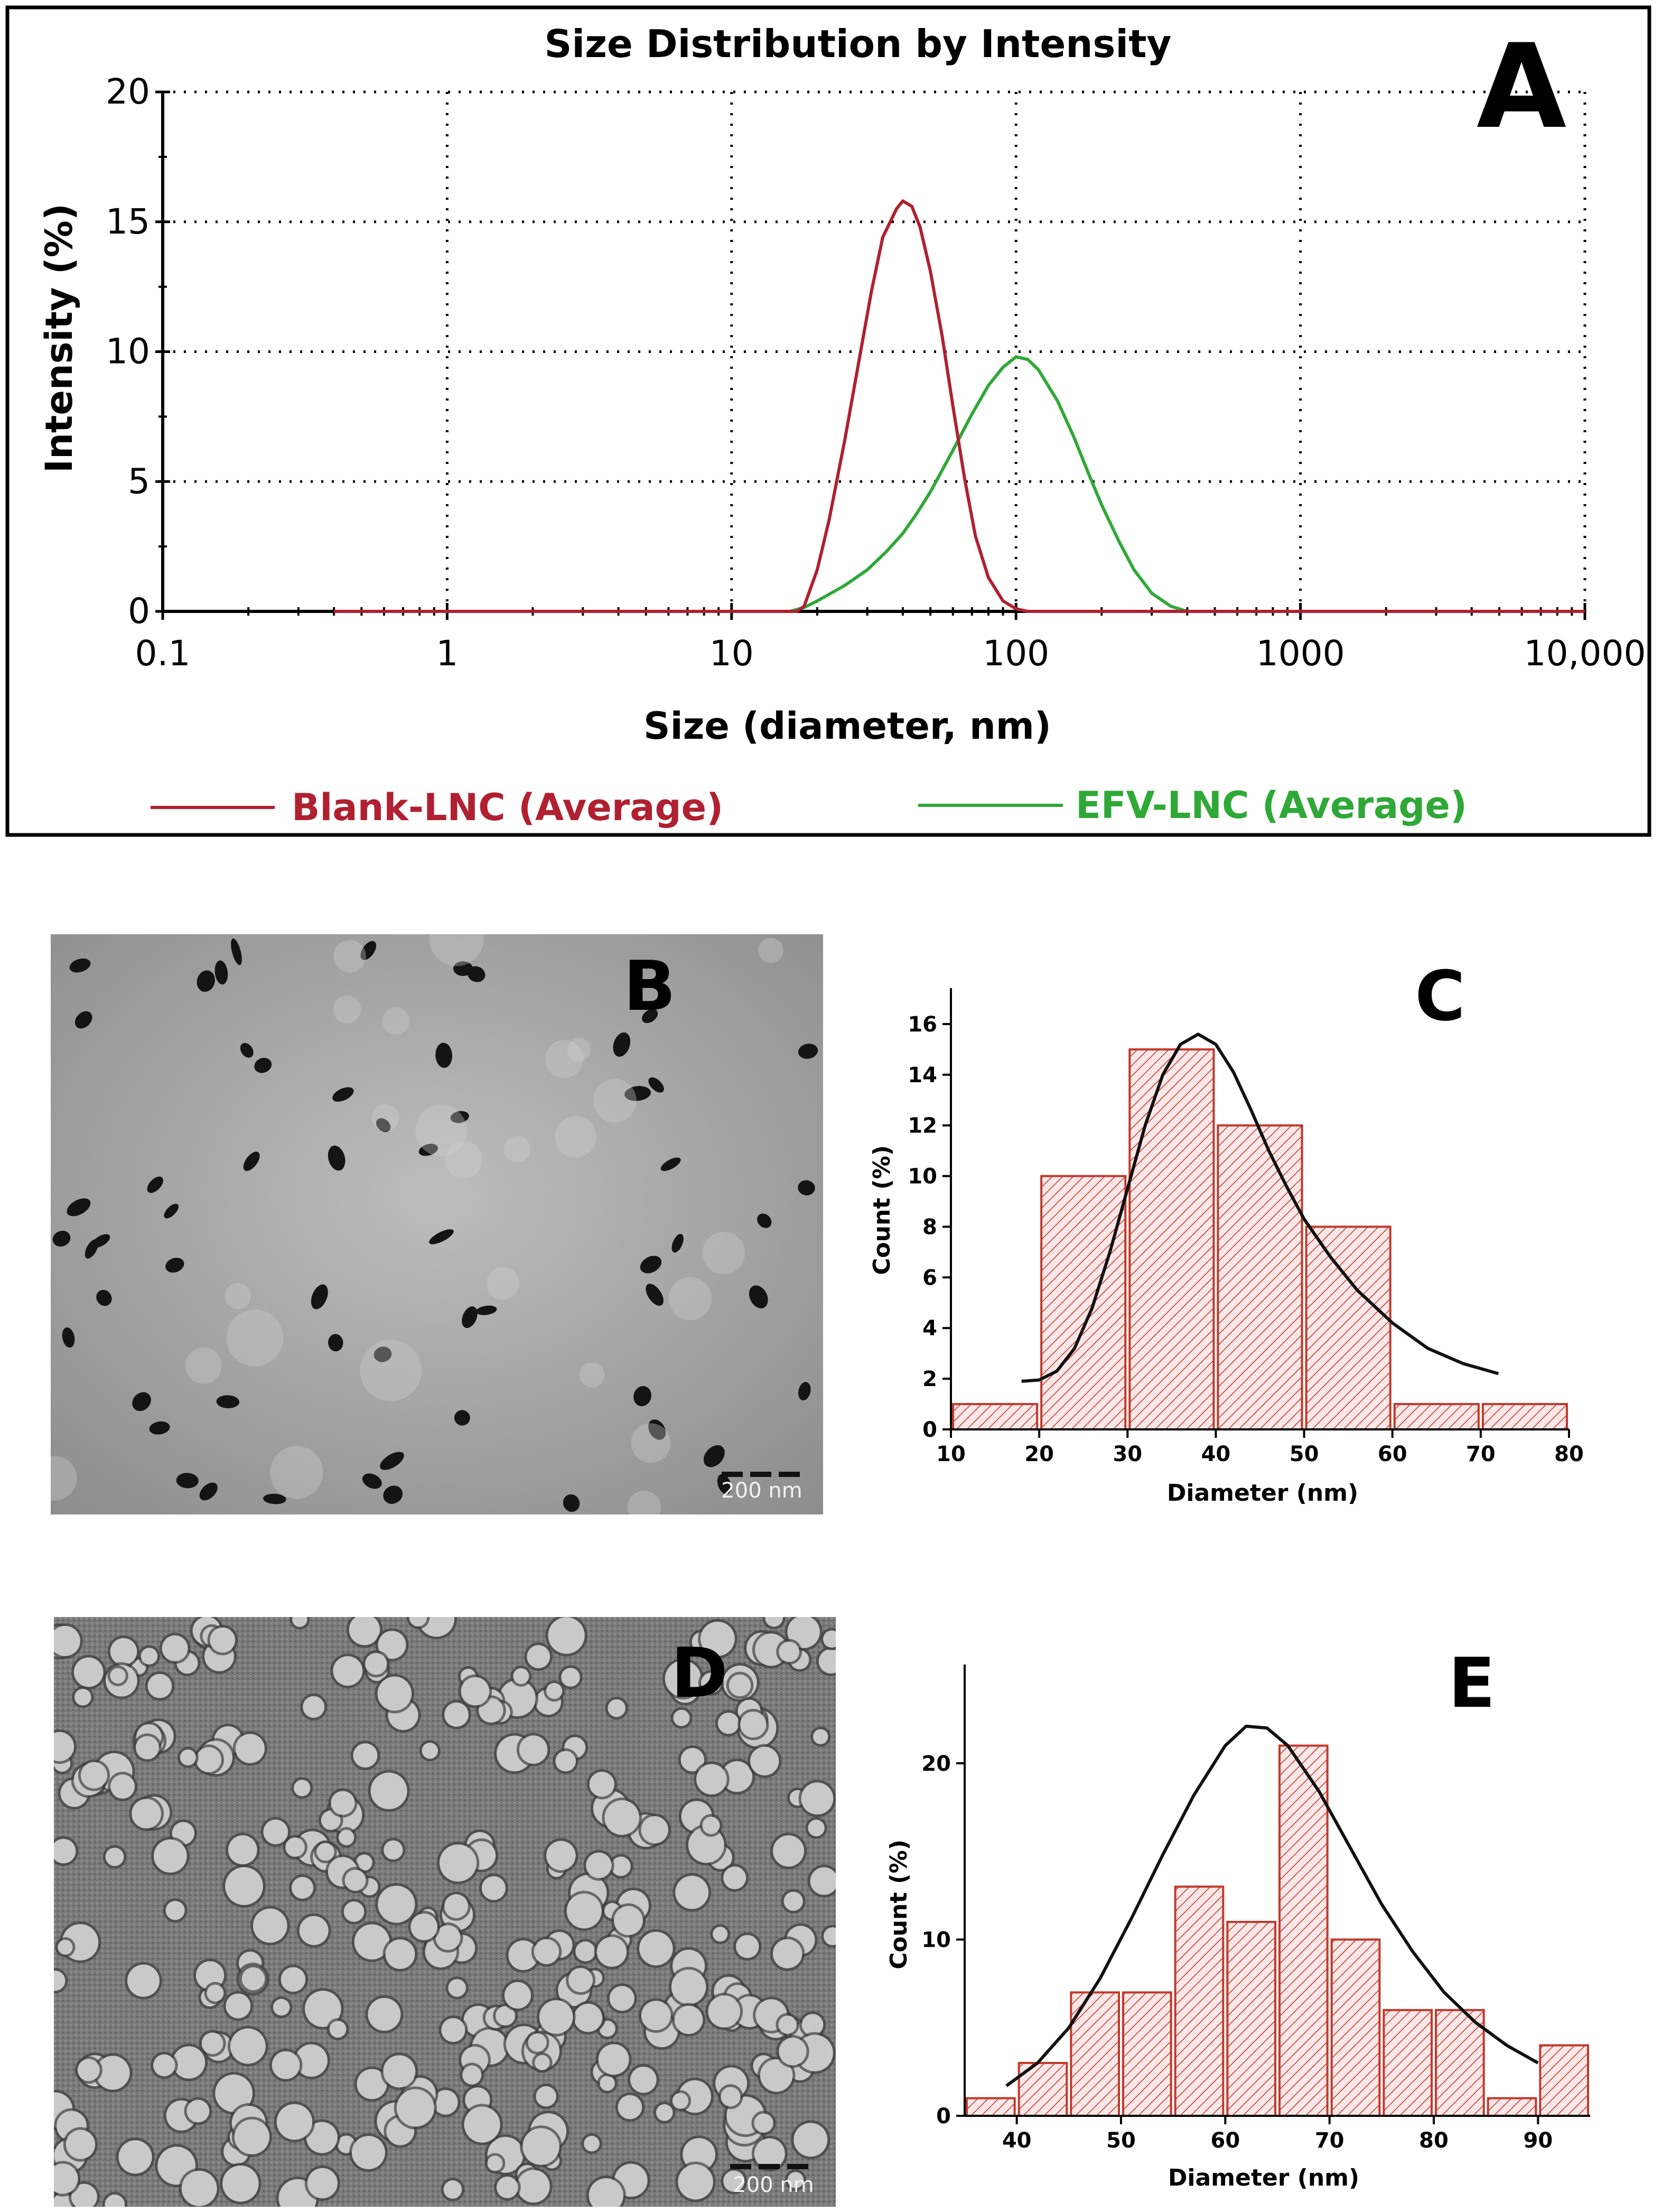 The image size is (1662, 2212). Describe the element at coordinates (922, 1075) in the screenshot. I see `histogram-ytick-label: 14` at that location.